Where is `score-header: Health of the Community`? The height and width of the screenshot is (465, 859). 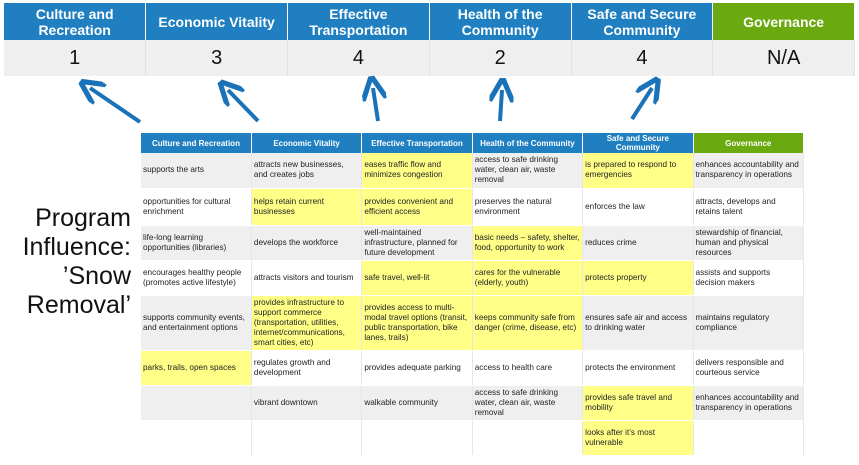 score-header: Health of the Community is located at coordinates (500, 21).